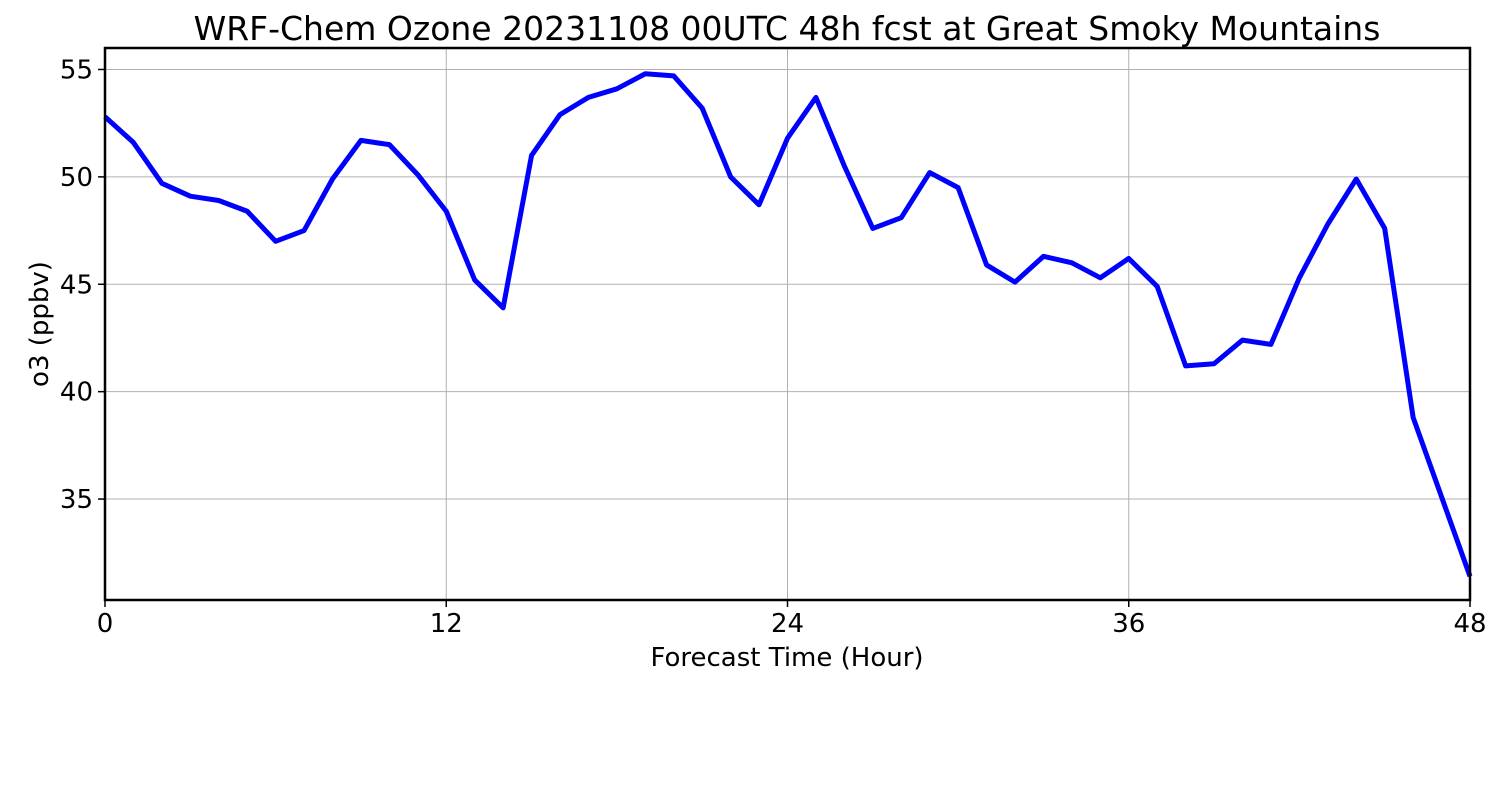 This screenshot has height=804, width=1500. What do you see at coordinates (76, 393) in the screenshot?
I see `y-tick-label: 40` at bounding box center [76, 393].